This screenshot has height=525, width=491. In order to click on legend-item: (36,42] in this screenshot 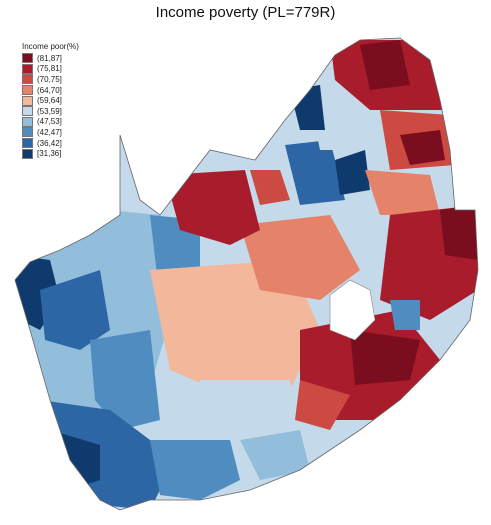, I will do `click(50, 143)`.